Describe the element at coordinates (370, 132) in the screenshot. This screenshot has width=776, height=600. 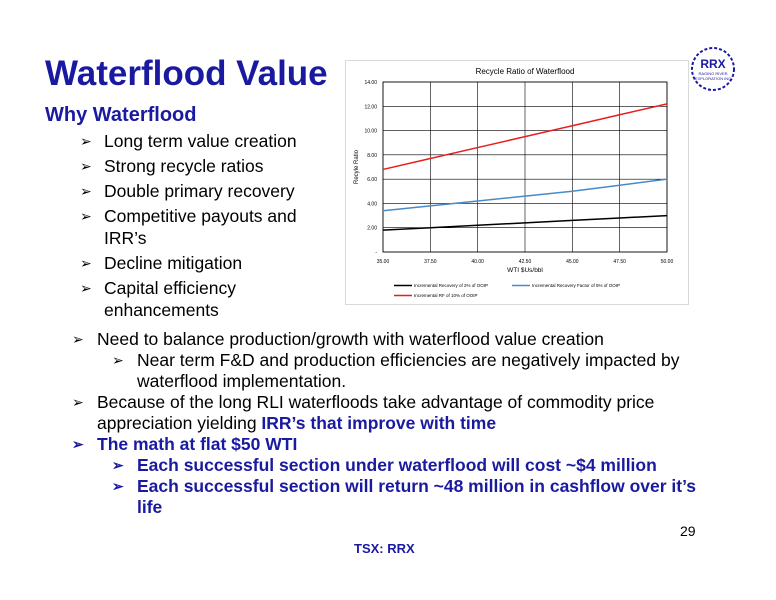
I see `y-tick-label: 10.00` at that location.